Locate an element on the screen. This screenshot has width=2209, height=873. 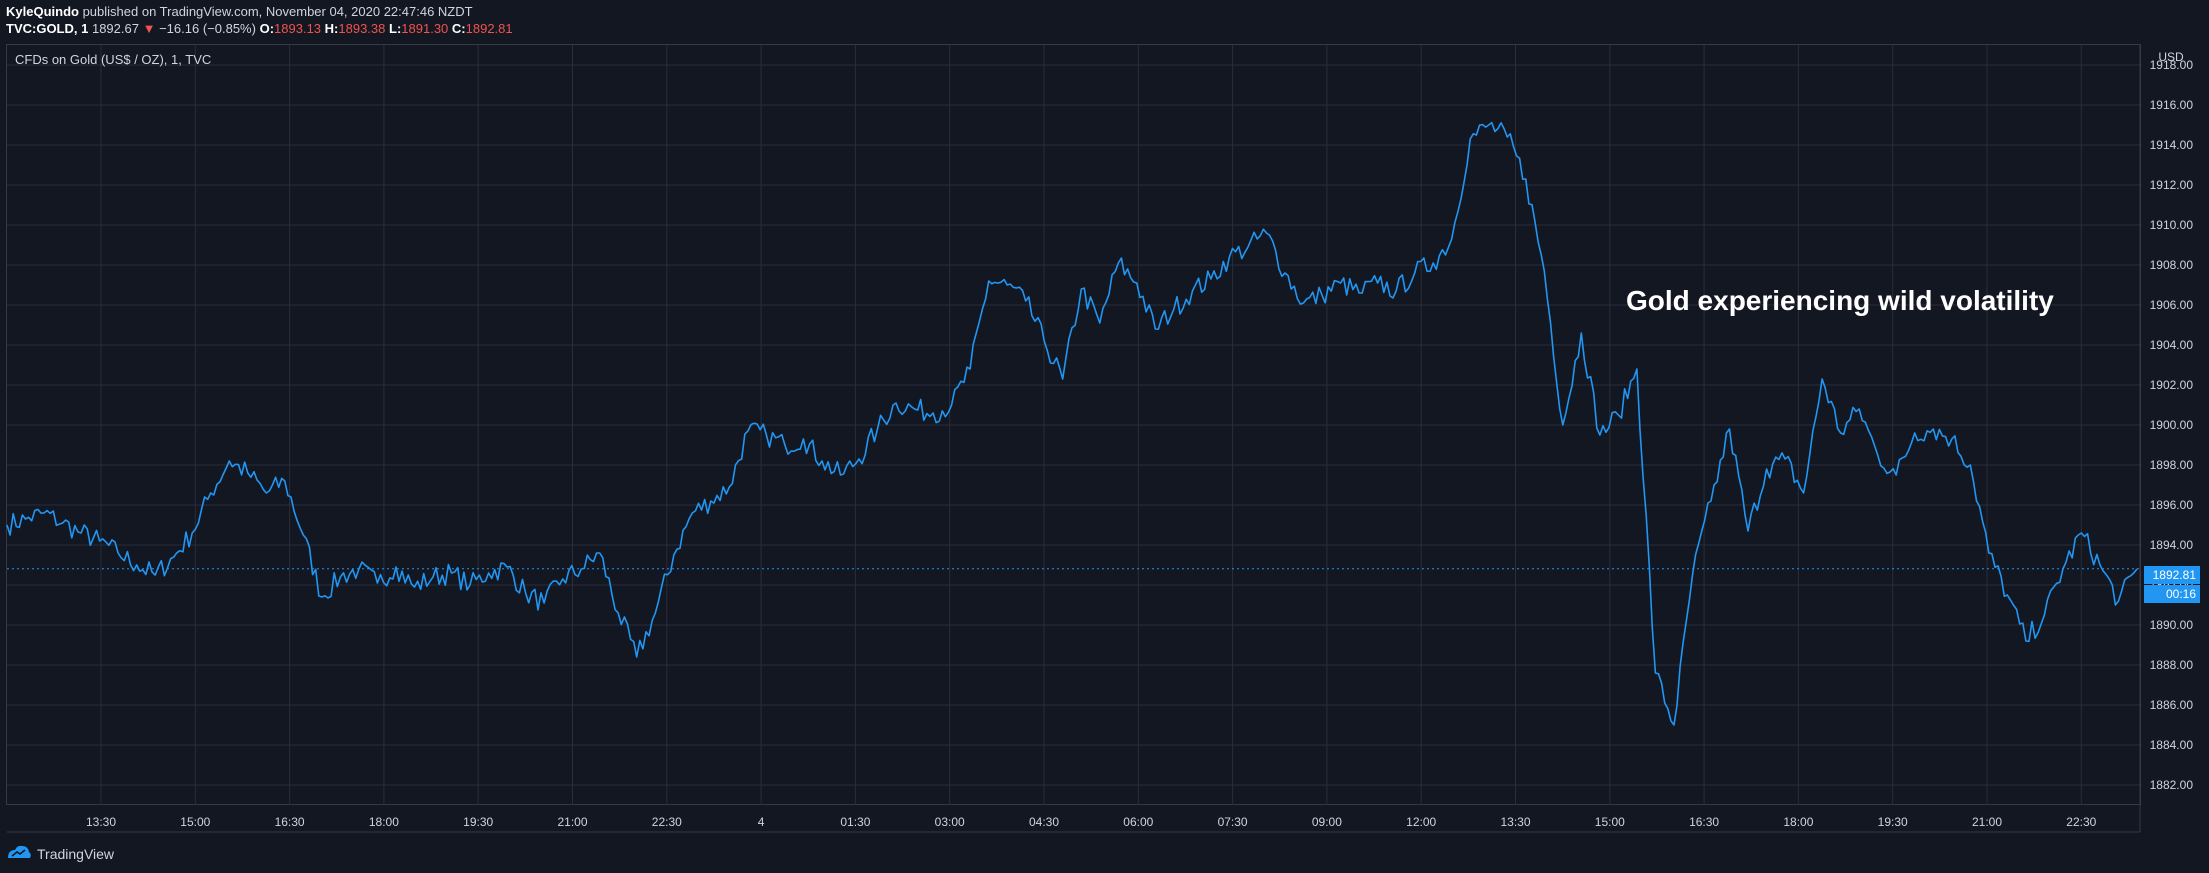
y-tick-label: 1898.00 is located at coordinates (2172, 465).